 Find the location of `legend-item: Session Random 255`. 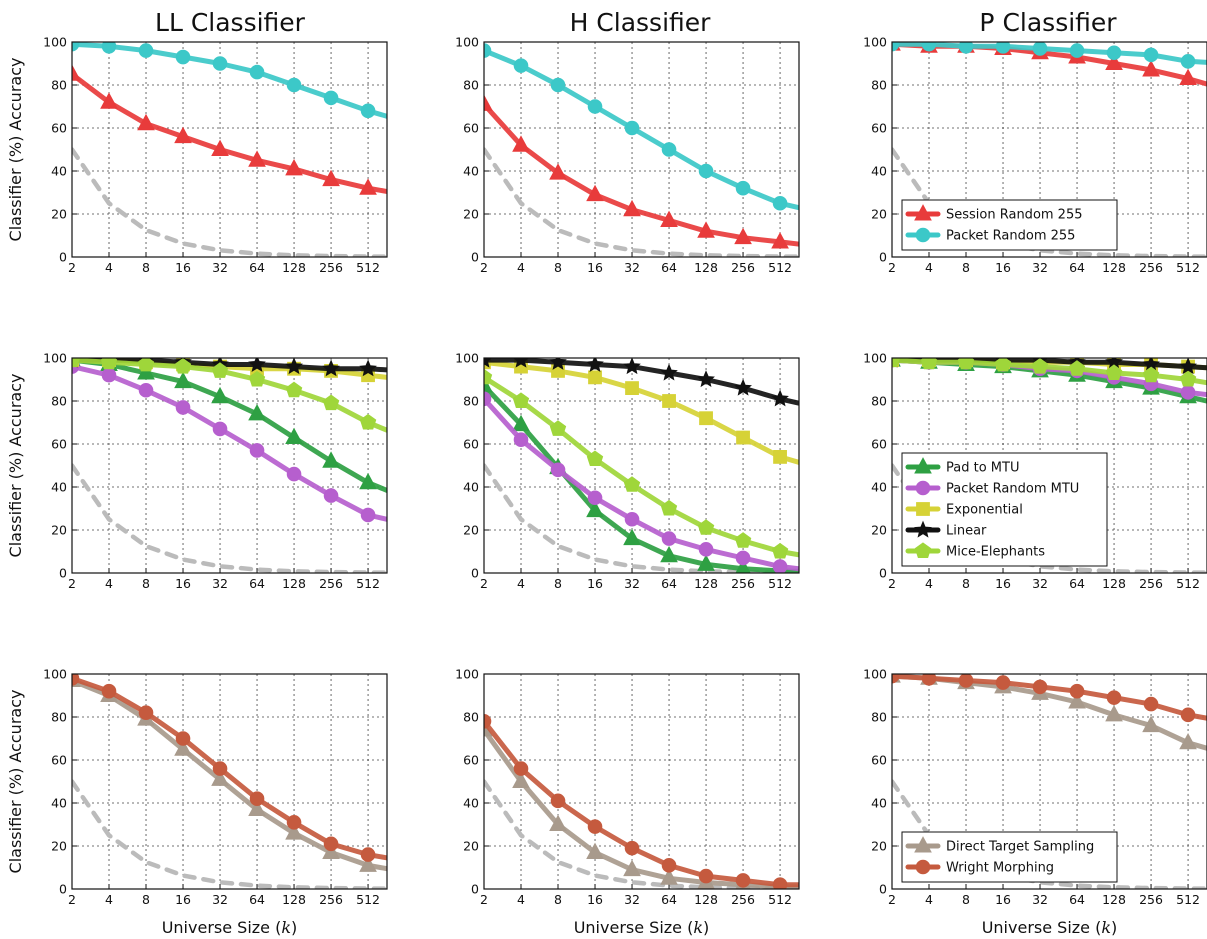

legend-item: Session Random 255 is located at coordinates (994, 213).